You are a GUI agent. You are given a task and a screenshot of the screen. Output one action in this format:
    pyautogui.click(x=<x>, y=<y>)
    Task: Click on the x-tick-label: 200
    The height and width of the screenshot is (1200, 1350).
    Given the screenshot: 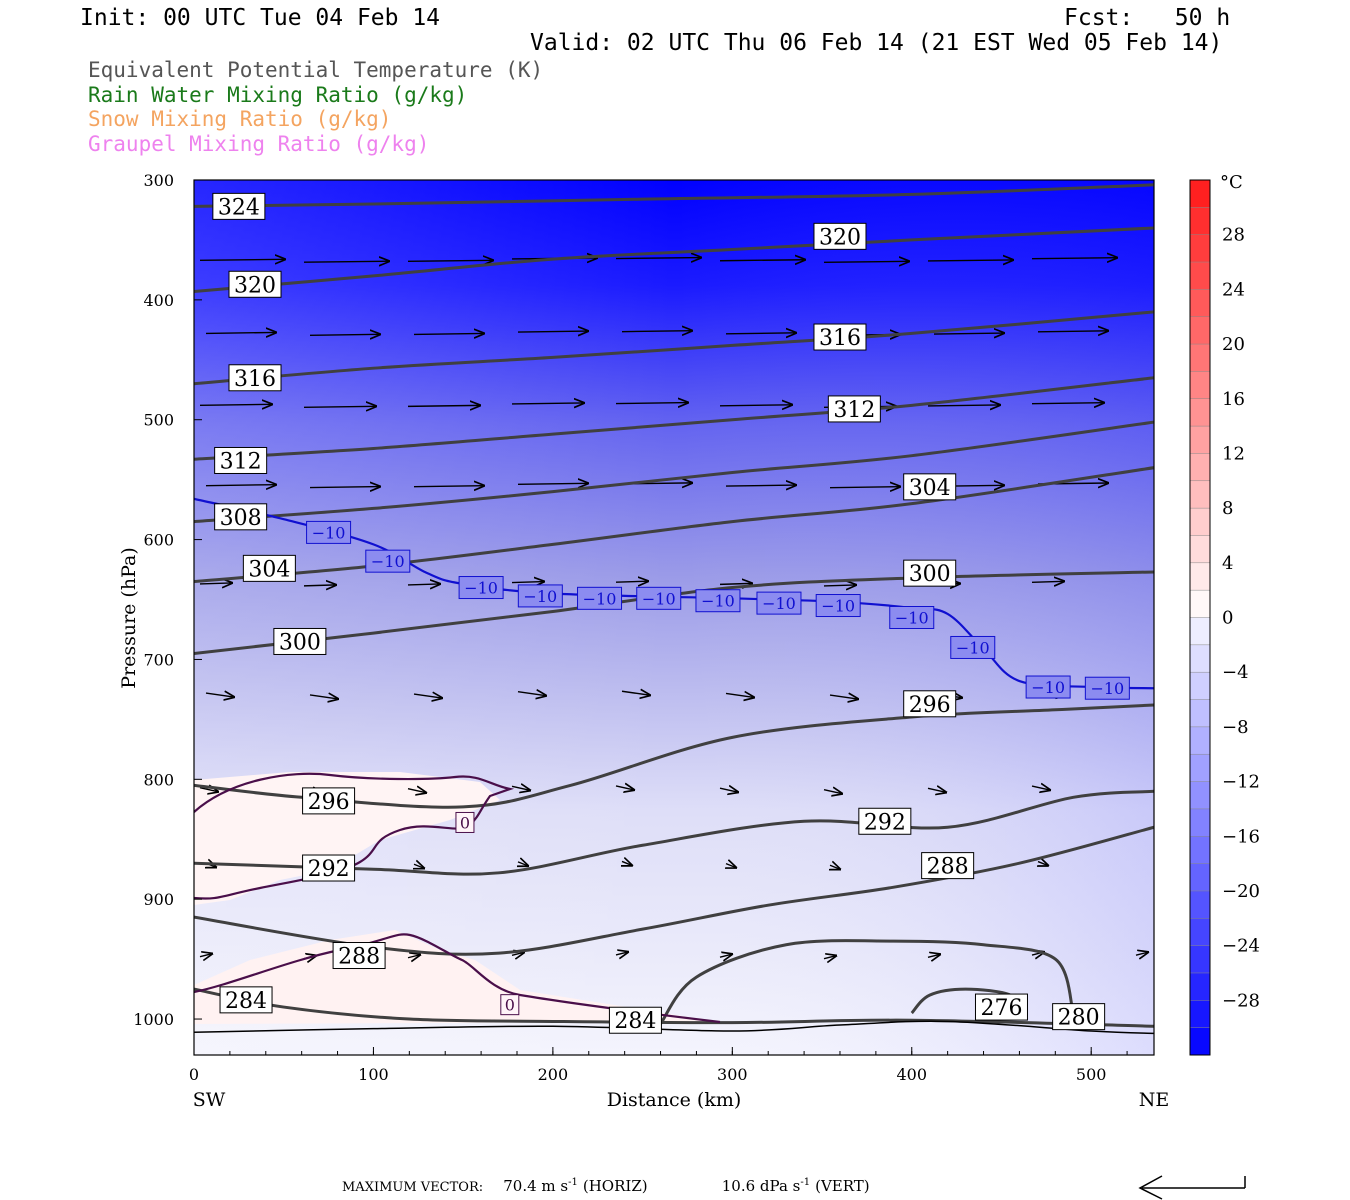 What is the action you would take?
    pyautogui.click(x=553, y=1074)
    